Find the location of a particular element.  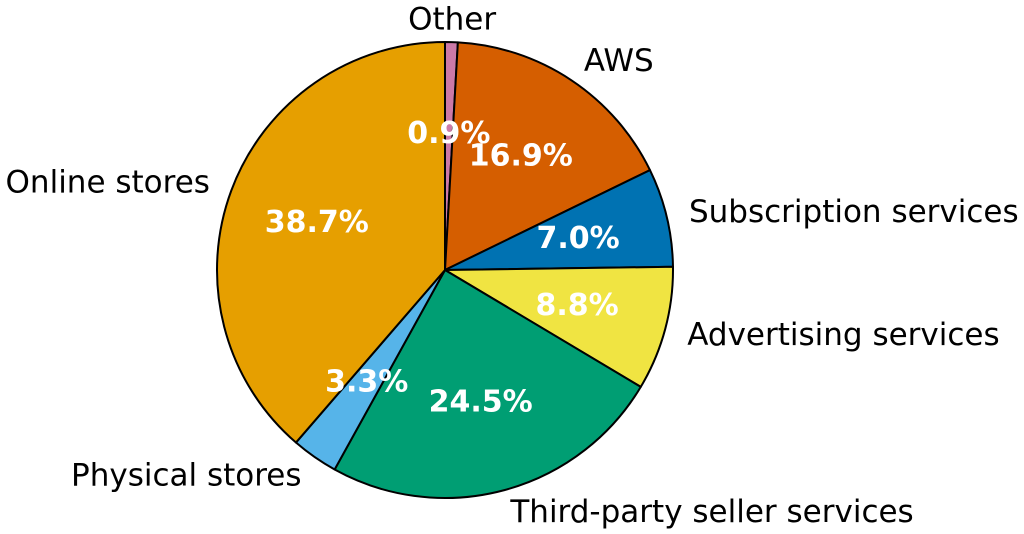

category-label-aws: AWS is located at coordinates (619, 61).